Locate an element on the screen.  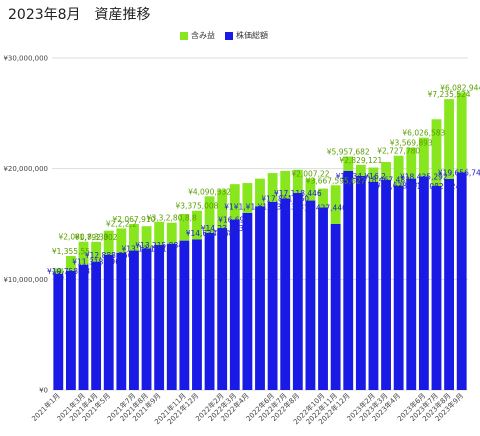
data-label-total: ¥14,634,568 is located at coordinates (210, 233).